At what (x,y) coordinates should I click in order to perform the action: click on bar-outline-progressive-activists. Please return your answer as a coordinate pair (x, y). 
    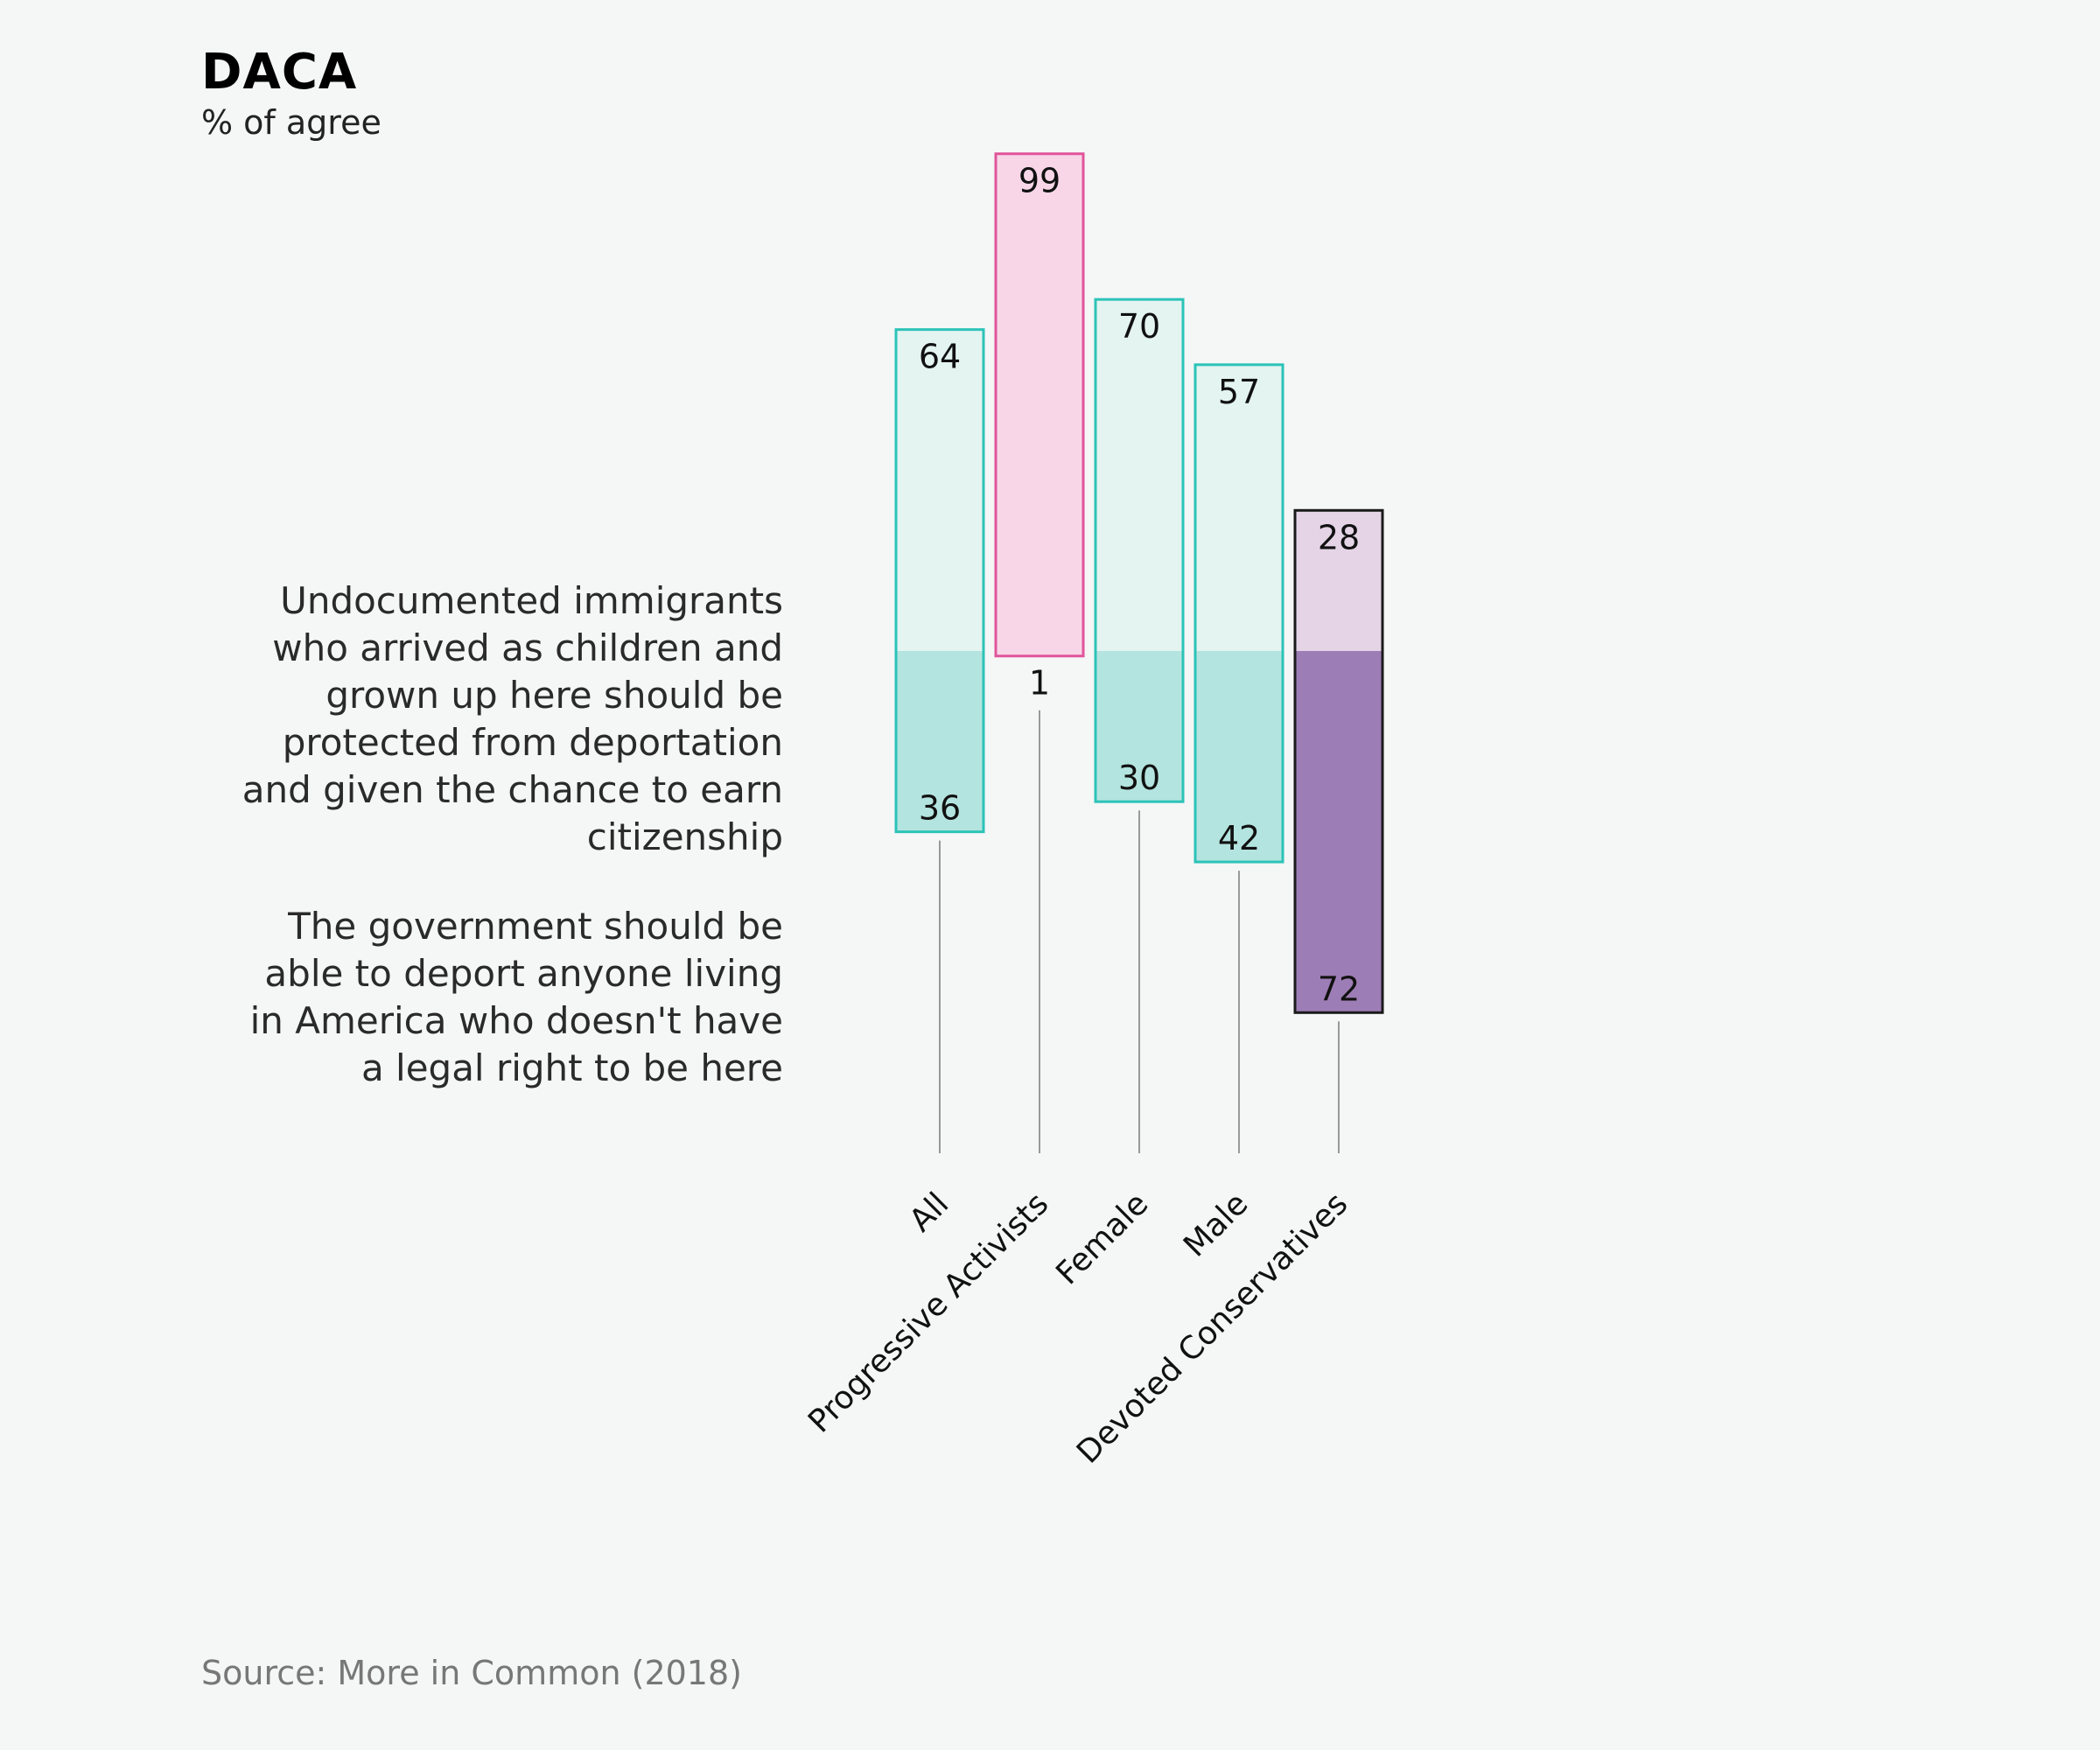
    Looking at the image, I should click on (1039, 405).